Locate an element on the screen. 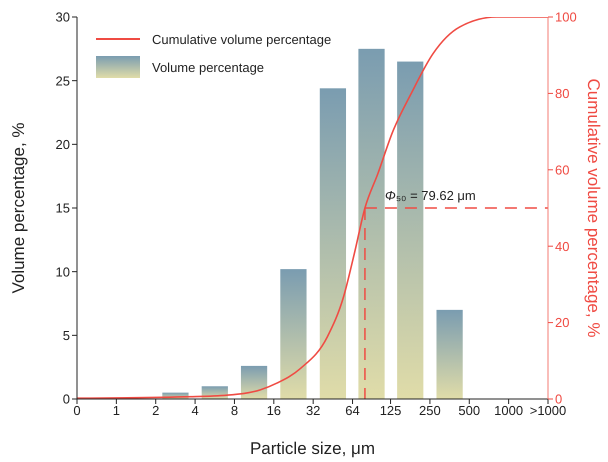 The width and height of the screenshot is (608, 462). legend-label: Volume percentage is located at coordinates (208, 67).